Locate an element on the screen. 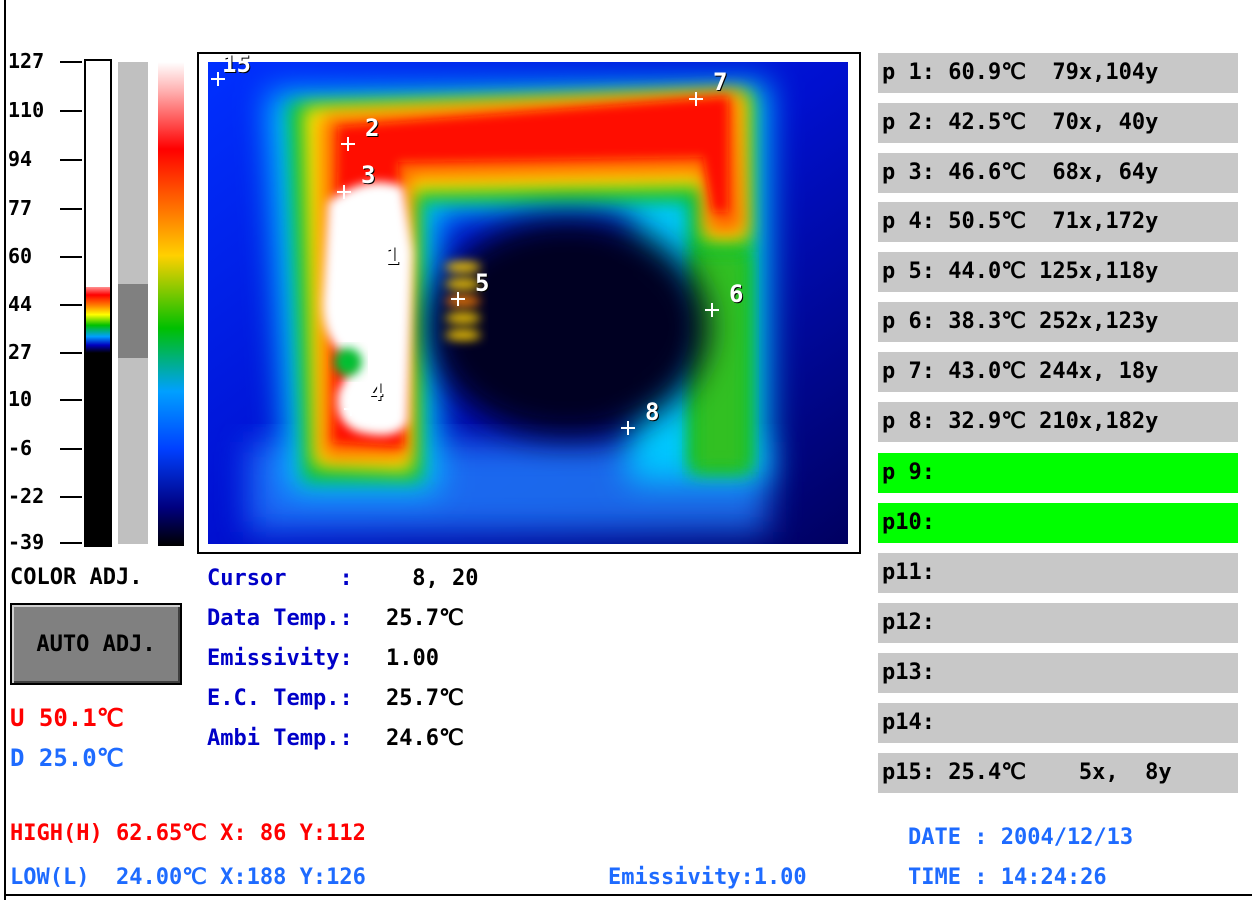 The height and width of the screenshot is (900, 1252). point-row-13: p13: is located at coordinates (1058, 673).